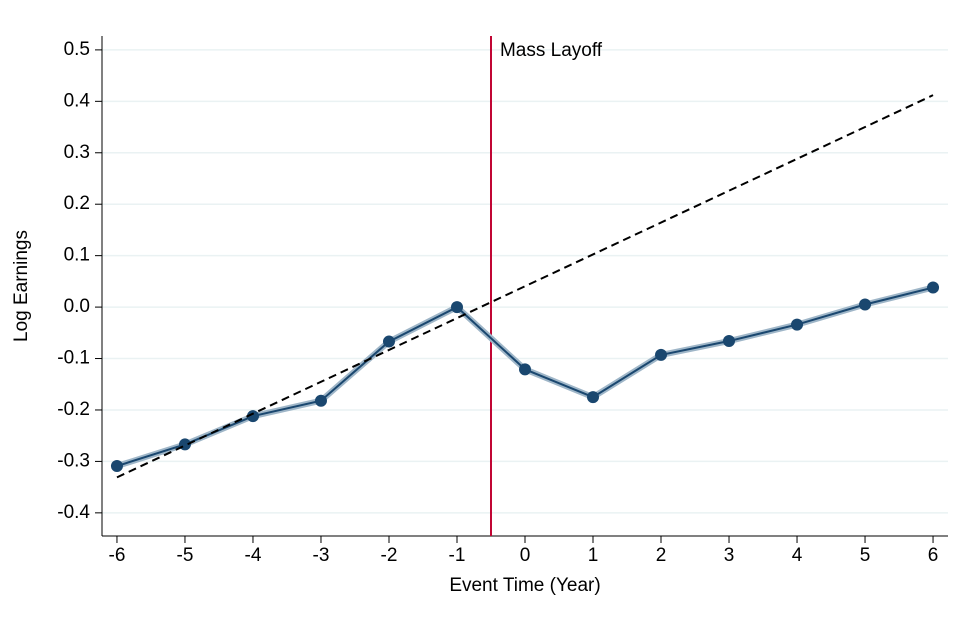 The height and width of the screenshot is (626, 958). What do you see at coordinates (551, 50) in the screenshot?
I see `event-label: Mass Layoff` at bounding box center [551, 50].